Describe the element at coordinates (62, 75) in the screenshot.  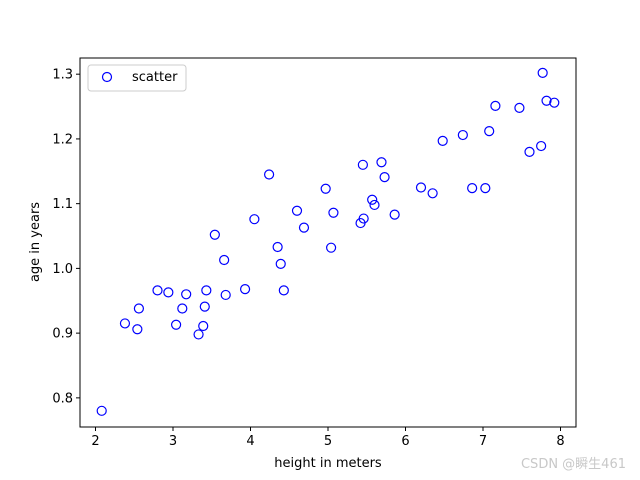
I see `y-tick-label: 1.3` at that location.